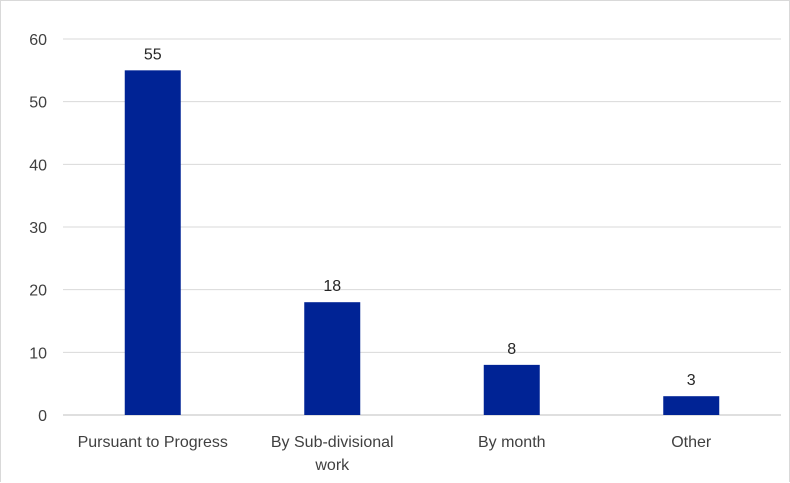 This screenshot has width=790, height=483. Describe the element at coordinates (332, 465) in the screenshot. I see `x-category-label: work` at that location.